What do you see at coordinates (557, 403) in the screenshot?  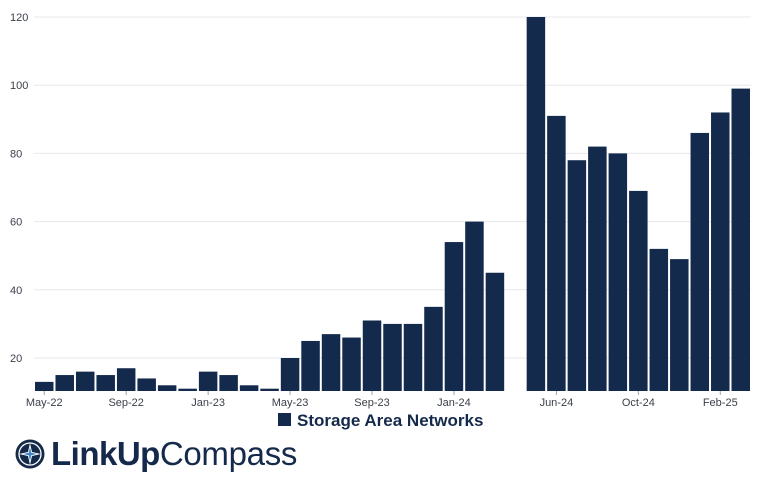 I see `x-tick-label: Jun-24` at bounding box center [557, 403].